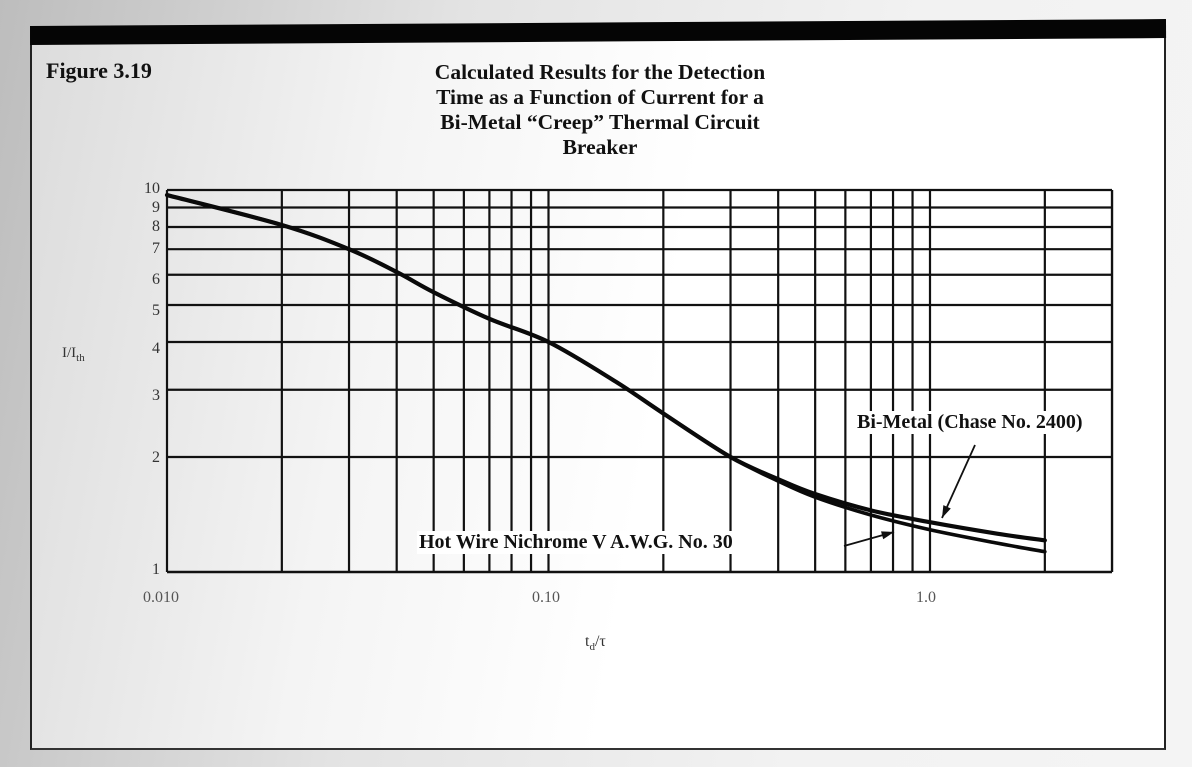 Image resolution: width=1192 pixels, height=767 pixels. Describe the element at coordinates (600, 97) in the screenshot. I see `title-line-2: Time as a Function of Current for a` at that location.